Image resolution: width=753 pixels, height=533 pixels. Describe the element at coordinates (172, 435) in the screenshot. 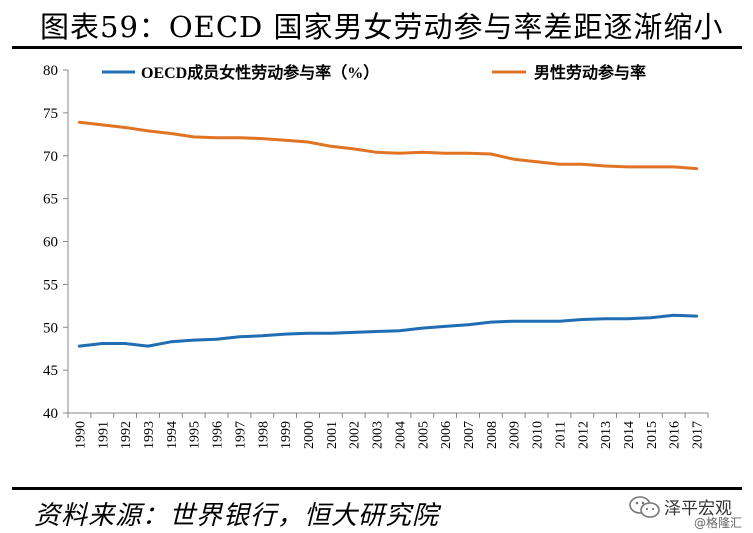

I see `x-tick-label: 1994` at that location.